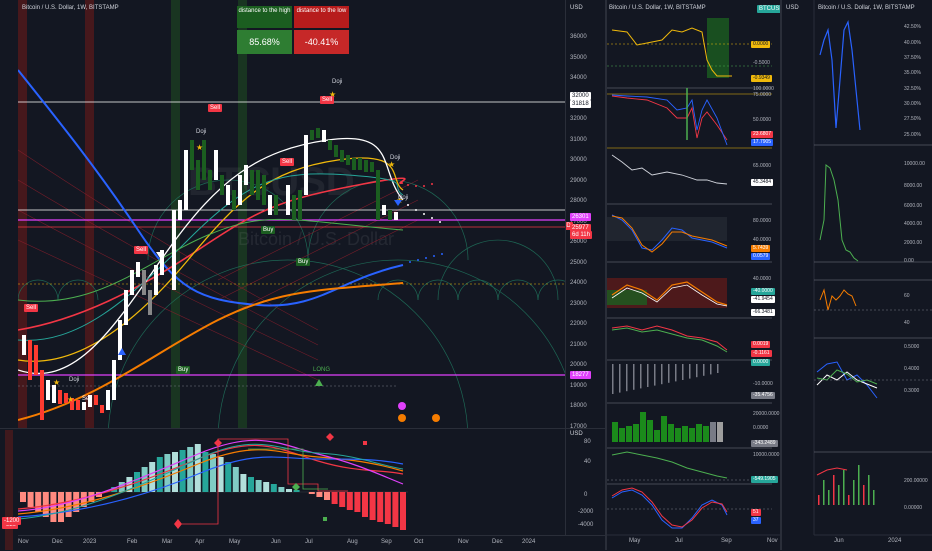  Describe the element at coordinates (913, 508) in the screenshot. I see `col3-axis-tick: 0.00000` at that location.